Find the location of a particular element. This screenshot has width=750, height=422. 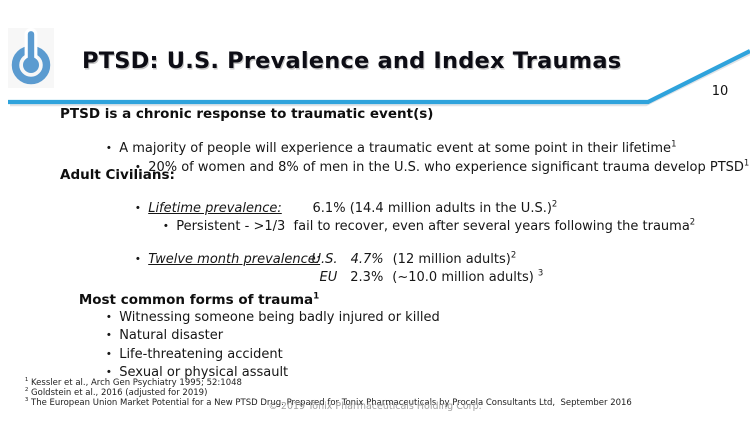

eu-region-label: EU is located at coordinates (328, 277).